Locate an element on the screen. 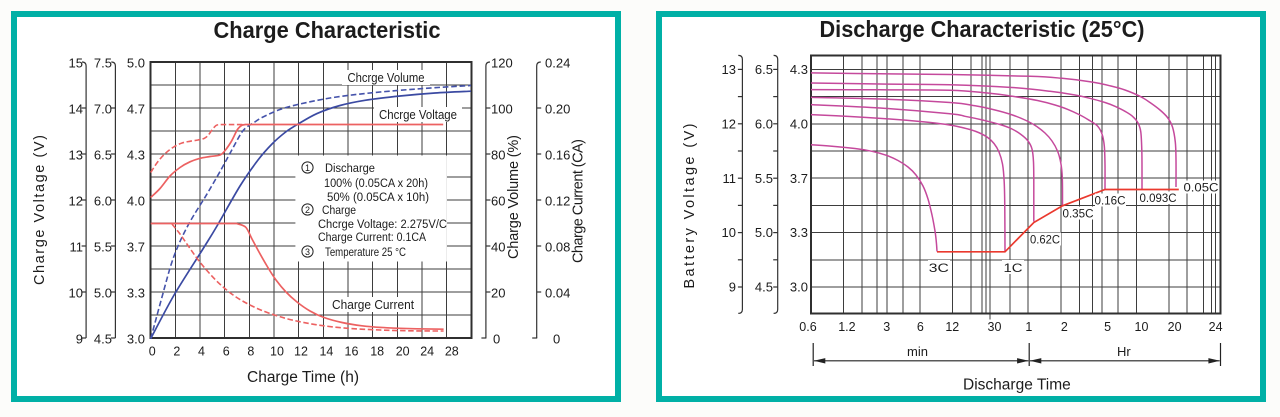 The height and width of the screenshot is (417, 1280). svg-text: Charge Volume (%) is located at coordinates (514, 197).